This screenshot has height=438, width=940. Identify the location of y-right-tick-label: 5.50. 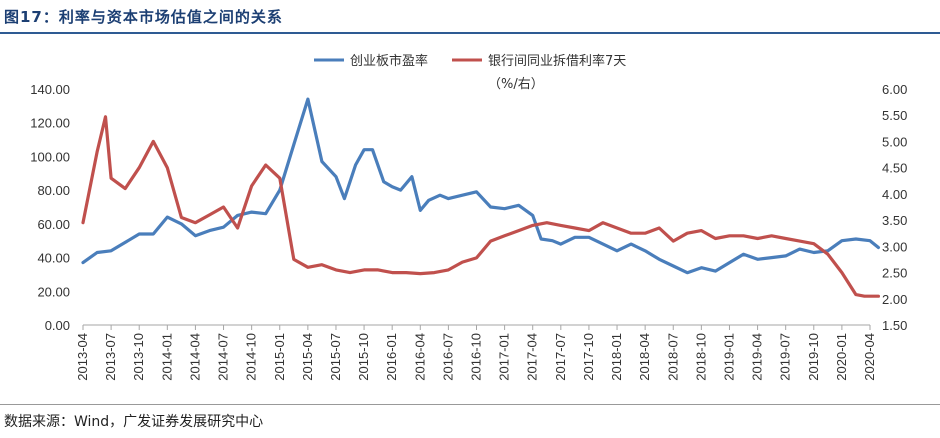
(894, 115).